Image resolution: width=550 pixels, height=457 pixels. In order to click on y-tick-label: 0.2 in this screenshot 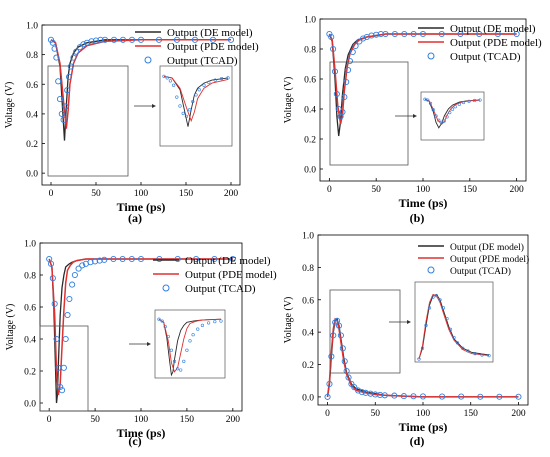, I will do `click(308, 366)`.